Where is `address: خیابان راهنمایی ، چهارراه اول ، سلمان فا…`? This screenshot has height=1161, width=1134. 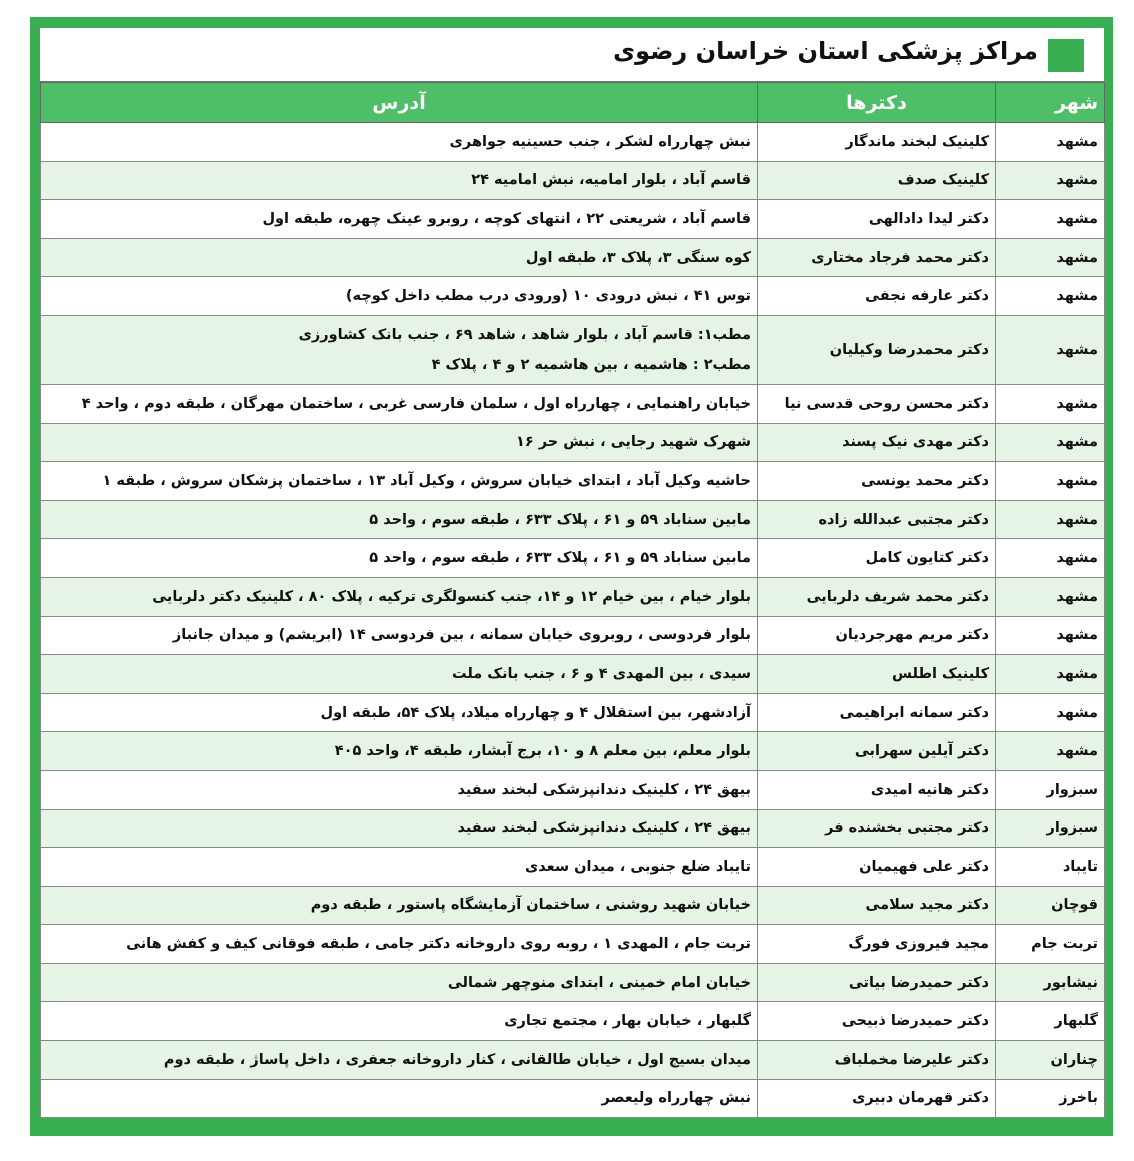
address: خیابان راهنمایی ، چهارراه اول ، سلمان فا… is located at coordinates (399, 403).